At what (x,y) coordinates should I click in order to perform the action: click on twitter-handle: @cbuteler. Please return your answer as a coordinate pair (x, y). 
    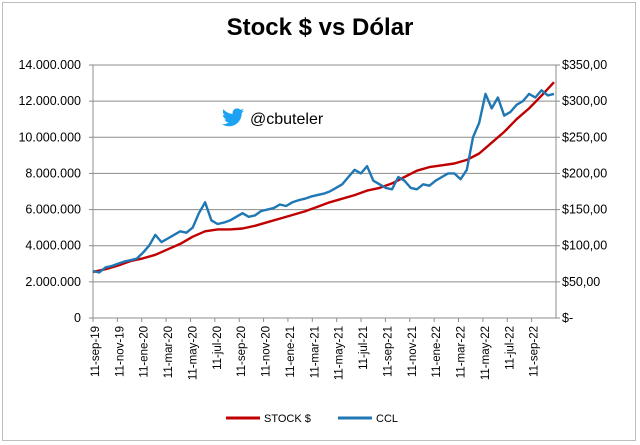
    Looking at the image, I should click on (287, 119).